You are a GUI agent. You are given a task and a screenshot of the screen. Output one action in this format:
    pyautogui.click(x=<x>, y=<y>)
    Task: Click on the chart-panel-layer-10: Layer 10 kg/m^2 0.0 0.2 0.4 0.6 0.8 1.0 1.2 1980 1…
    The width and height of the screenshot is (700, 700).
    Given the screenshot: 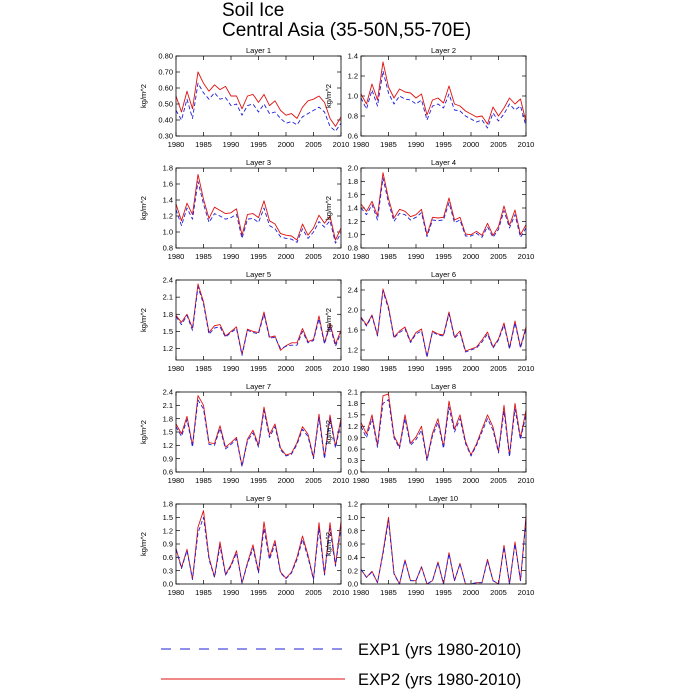 What is the action you would take?
    pyautogui.click(x=429, y=545)
    